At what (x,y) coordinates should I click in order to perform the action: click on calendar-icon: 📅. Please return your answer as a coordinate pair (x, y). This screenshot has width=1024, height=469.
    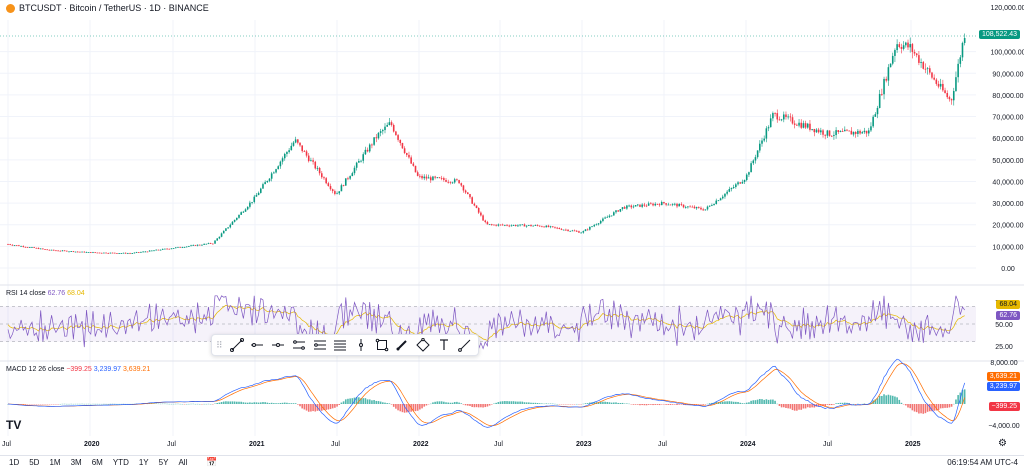
    Looking at the image, I should click on (211, 462).